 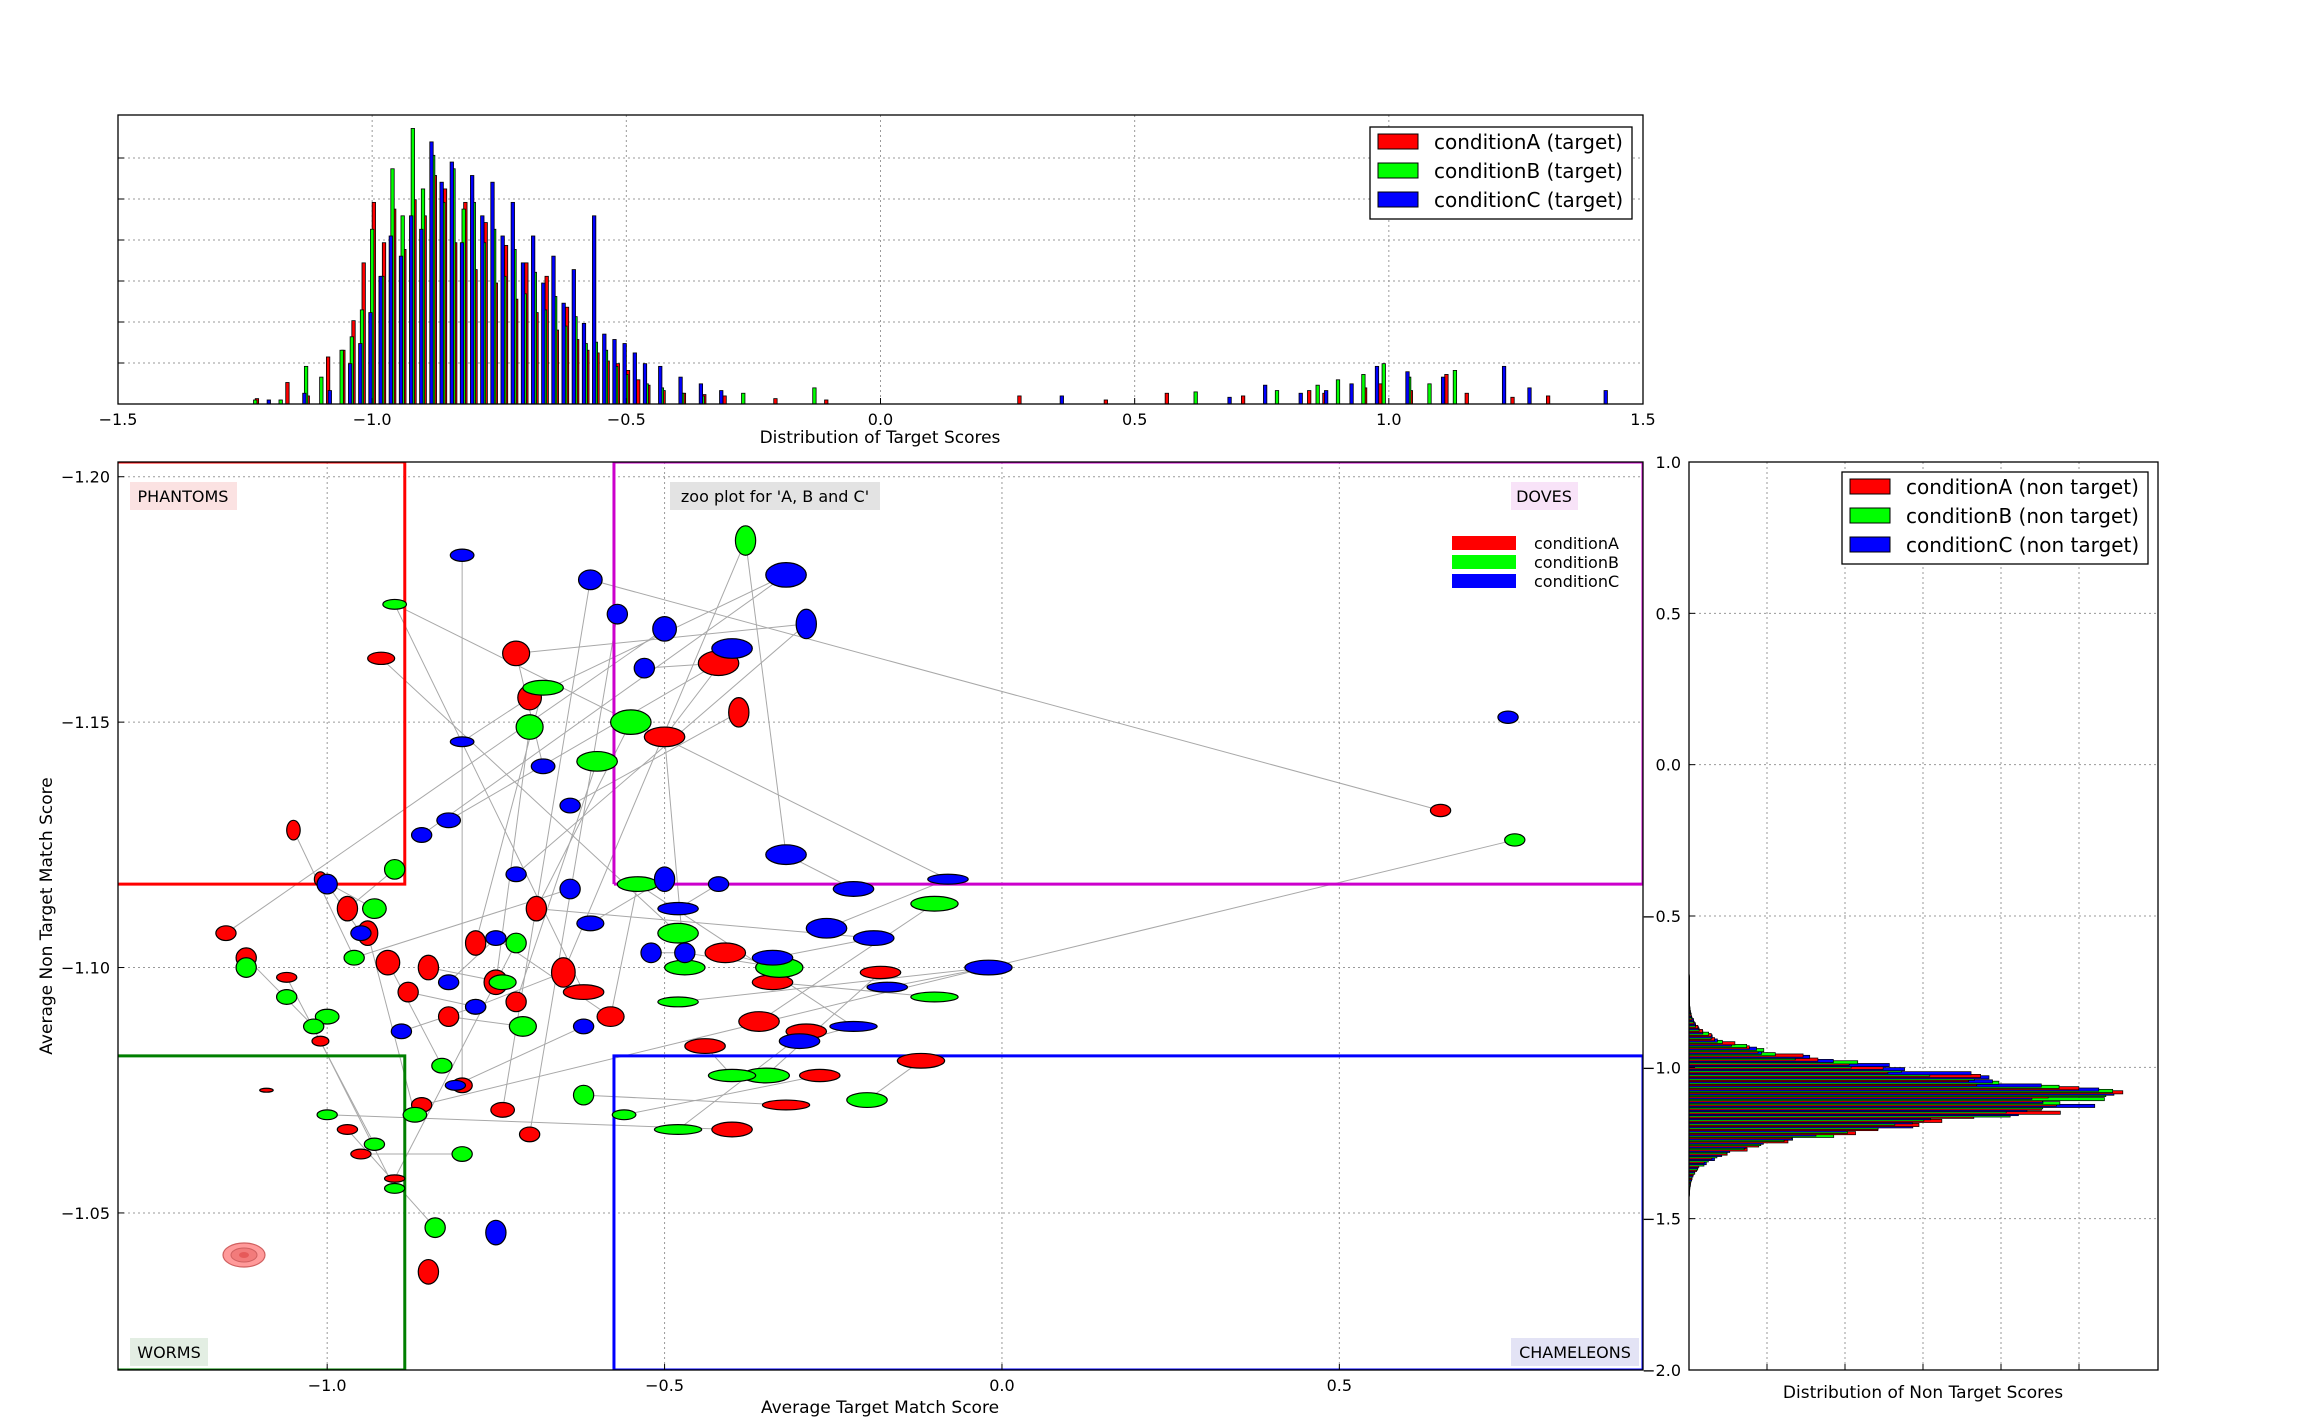 What do you see at coordinates (85, 722) in the screenshot?
I see `zoo-ytick-label: −1.15` at bounding box center [85, 722].